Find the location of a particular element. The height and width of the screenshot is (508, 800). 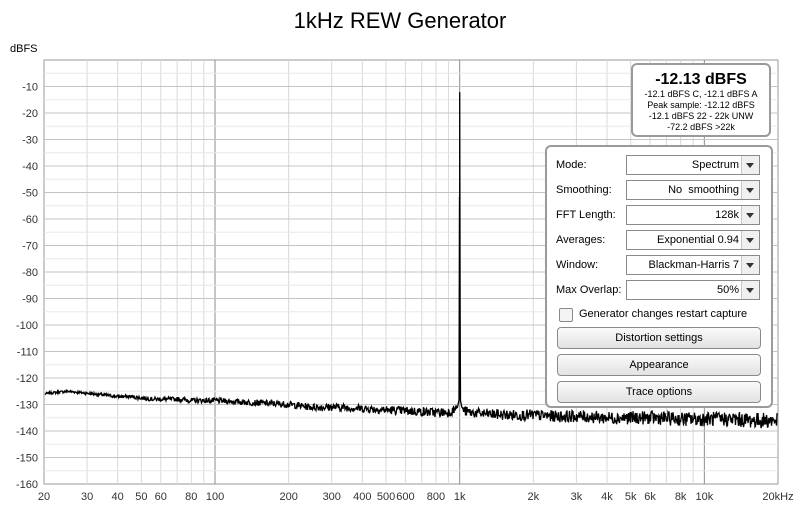

x-tick-label: 8k is located at coordinates (681, 497).